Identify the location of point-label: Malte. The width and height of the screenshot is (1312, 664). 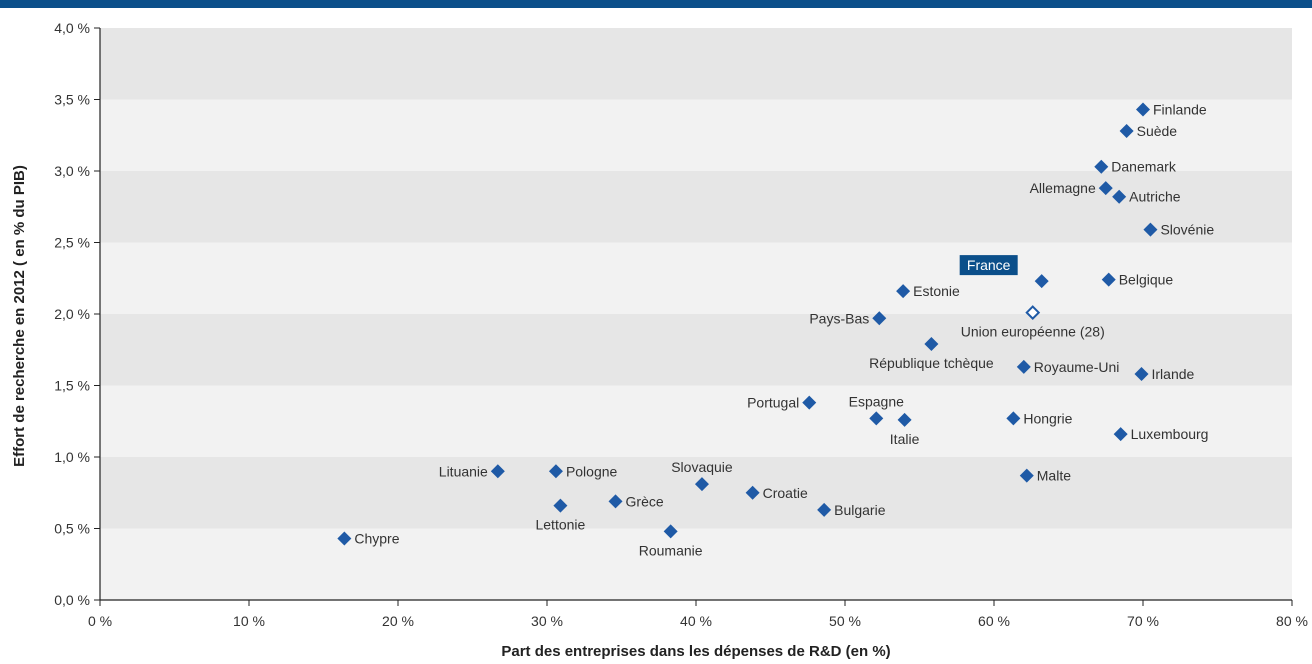
(1054, 476).